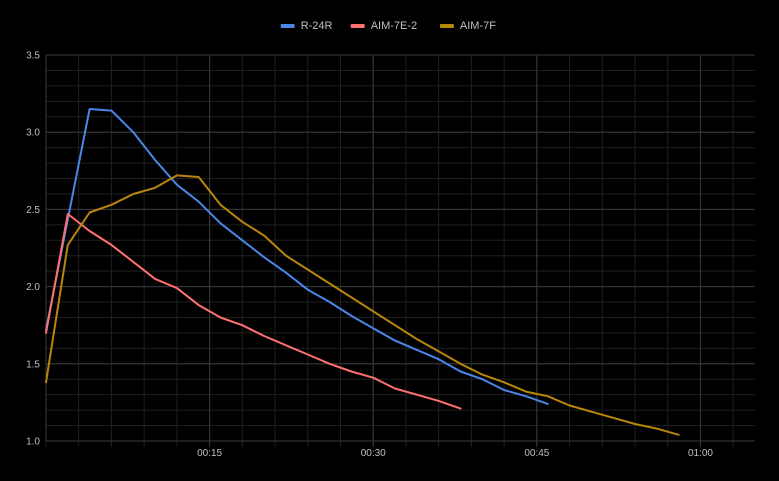 The image size is (779, 481). What do you see at coordinates (317, 26) in the screenshot?
I see `legend-label: R-24R` at bounding box center [317, 26].